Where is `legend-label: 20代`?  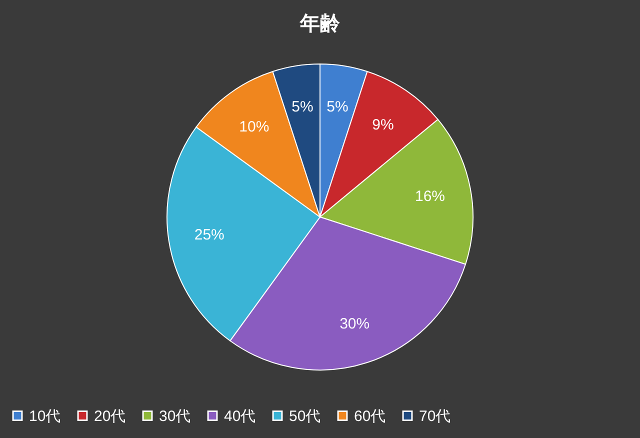 legend-label: 20代 is located at coordinates (110, 416).